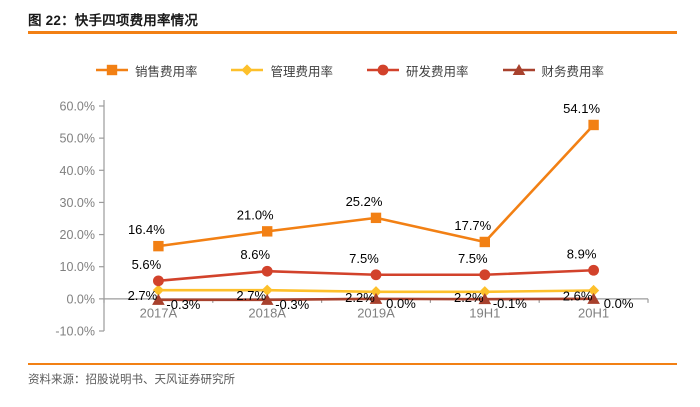 The width and height of the screenshot is (700, 407). I want to click on source-note: 资料来源：招股说明书、天风证券研究所, so click(131, 380).